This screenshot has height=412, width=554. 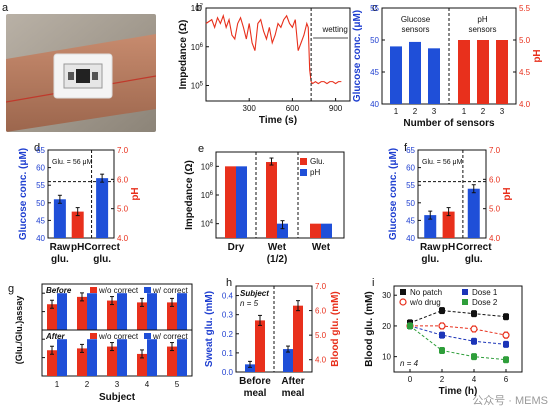 I want to click on y-tick-label: 0.4, so click(x=228, y=296).